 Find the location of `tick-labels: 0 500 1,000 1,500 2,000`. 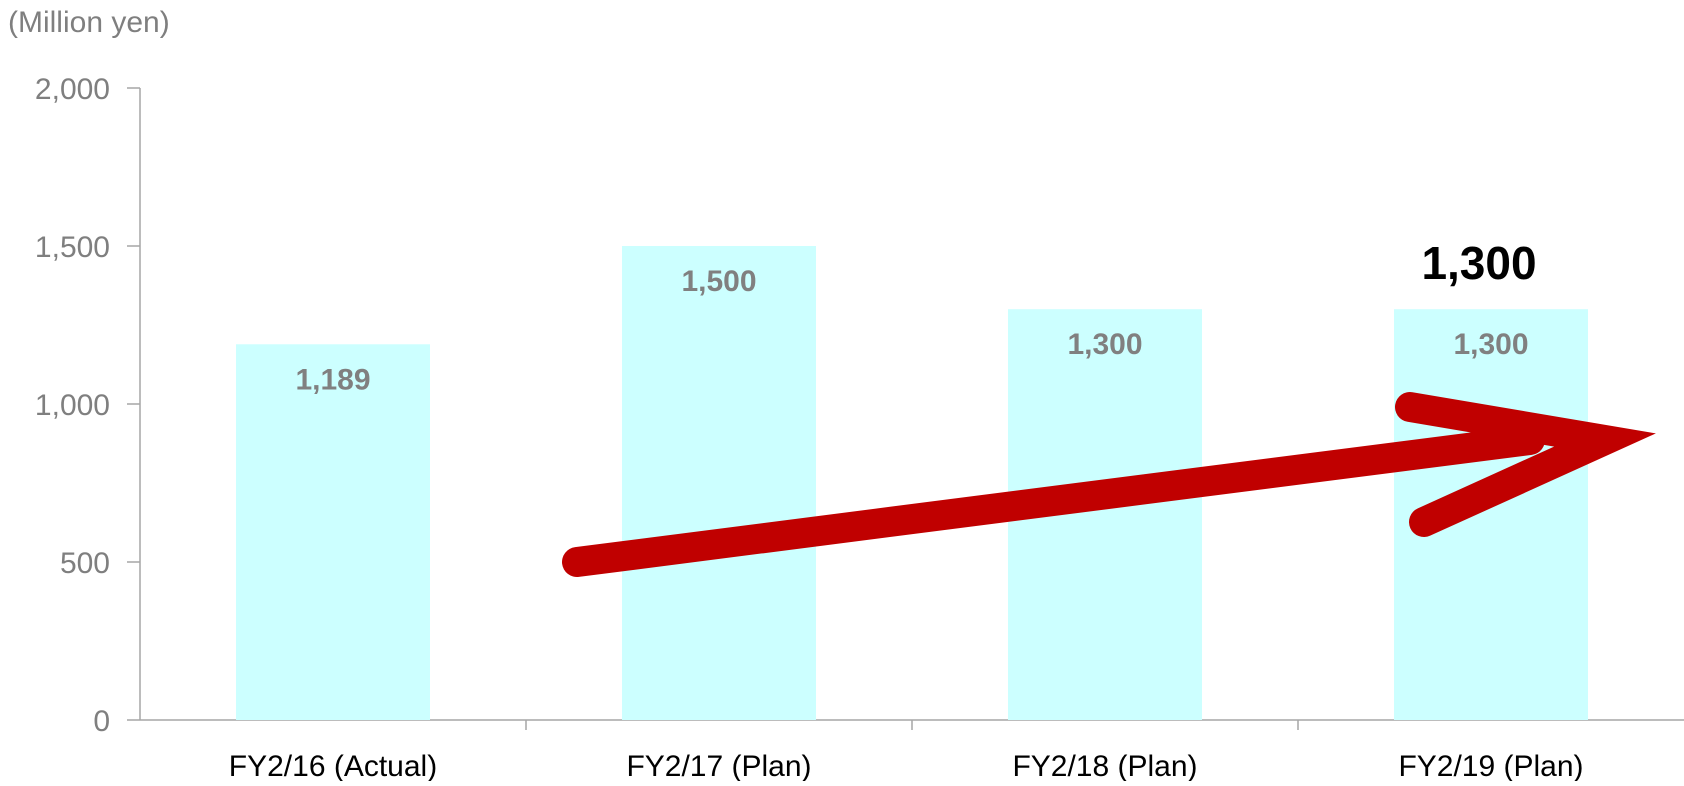

tick-labels: 0 500 1,000 1,500 2,000 is located at coordinates (72, 405).